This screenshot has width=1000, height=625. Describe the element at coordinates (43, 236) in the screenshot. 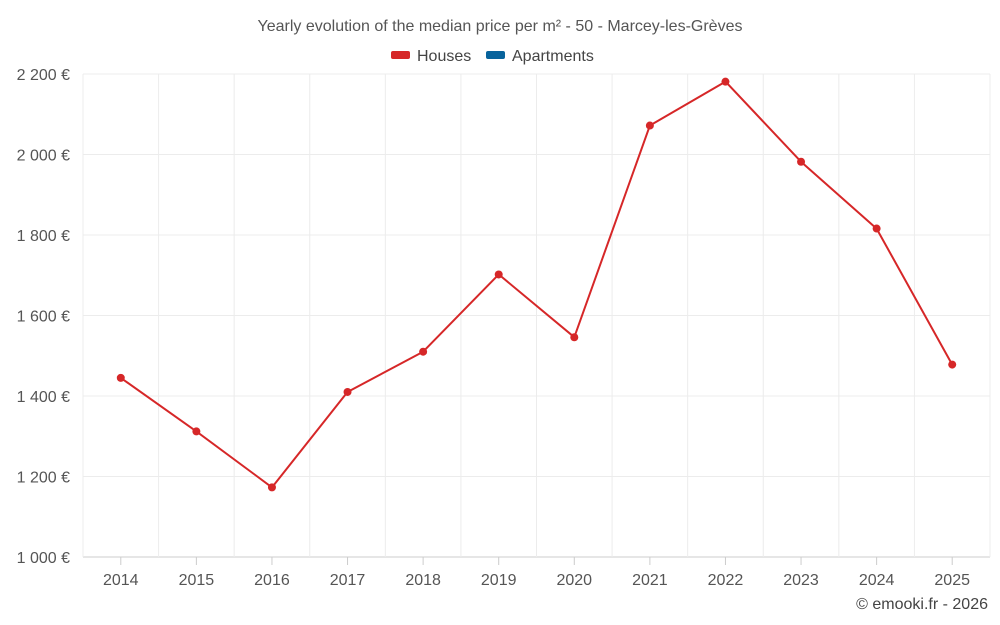

I see `y-tick-label: 1 800 €` at that location.